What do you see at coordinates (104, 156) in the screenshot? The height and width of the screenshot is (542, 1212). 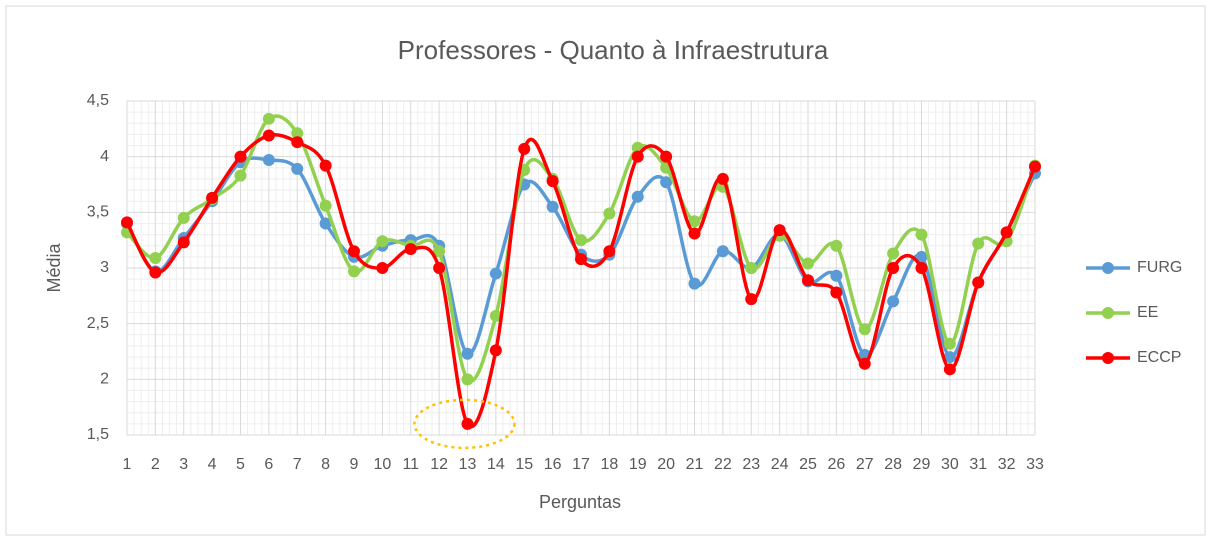 I see `y-tick-label: 4` at bounding box center [104, 156].